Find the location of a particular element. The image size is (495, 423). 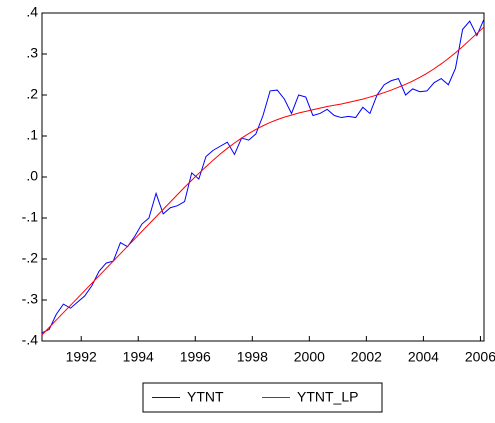

x-tick-label: 2006 is located at coordinates (480, 357).